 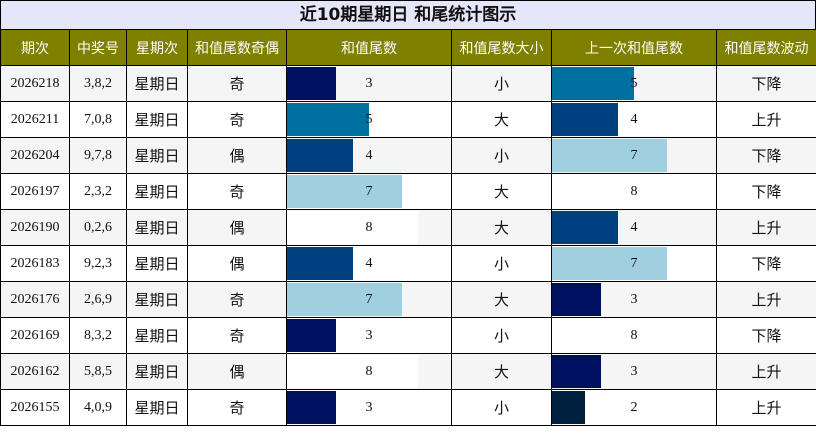 I want to click on numbers-cell: 9,2,3, so click(x=98, y=263).